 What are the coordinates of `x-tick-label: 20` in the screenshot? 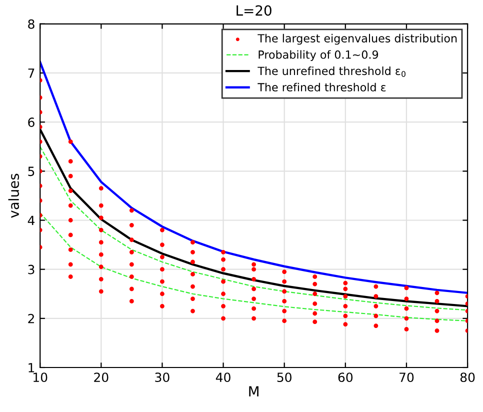 It's located at (101, 377).